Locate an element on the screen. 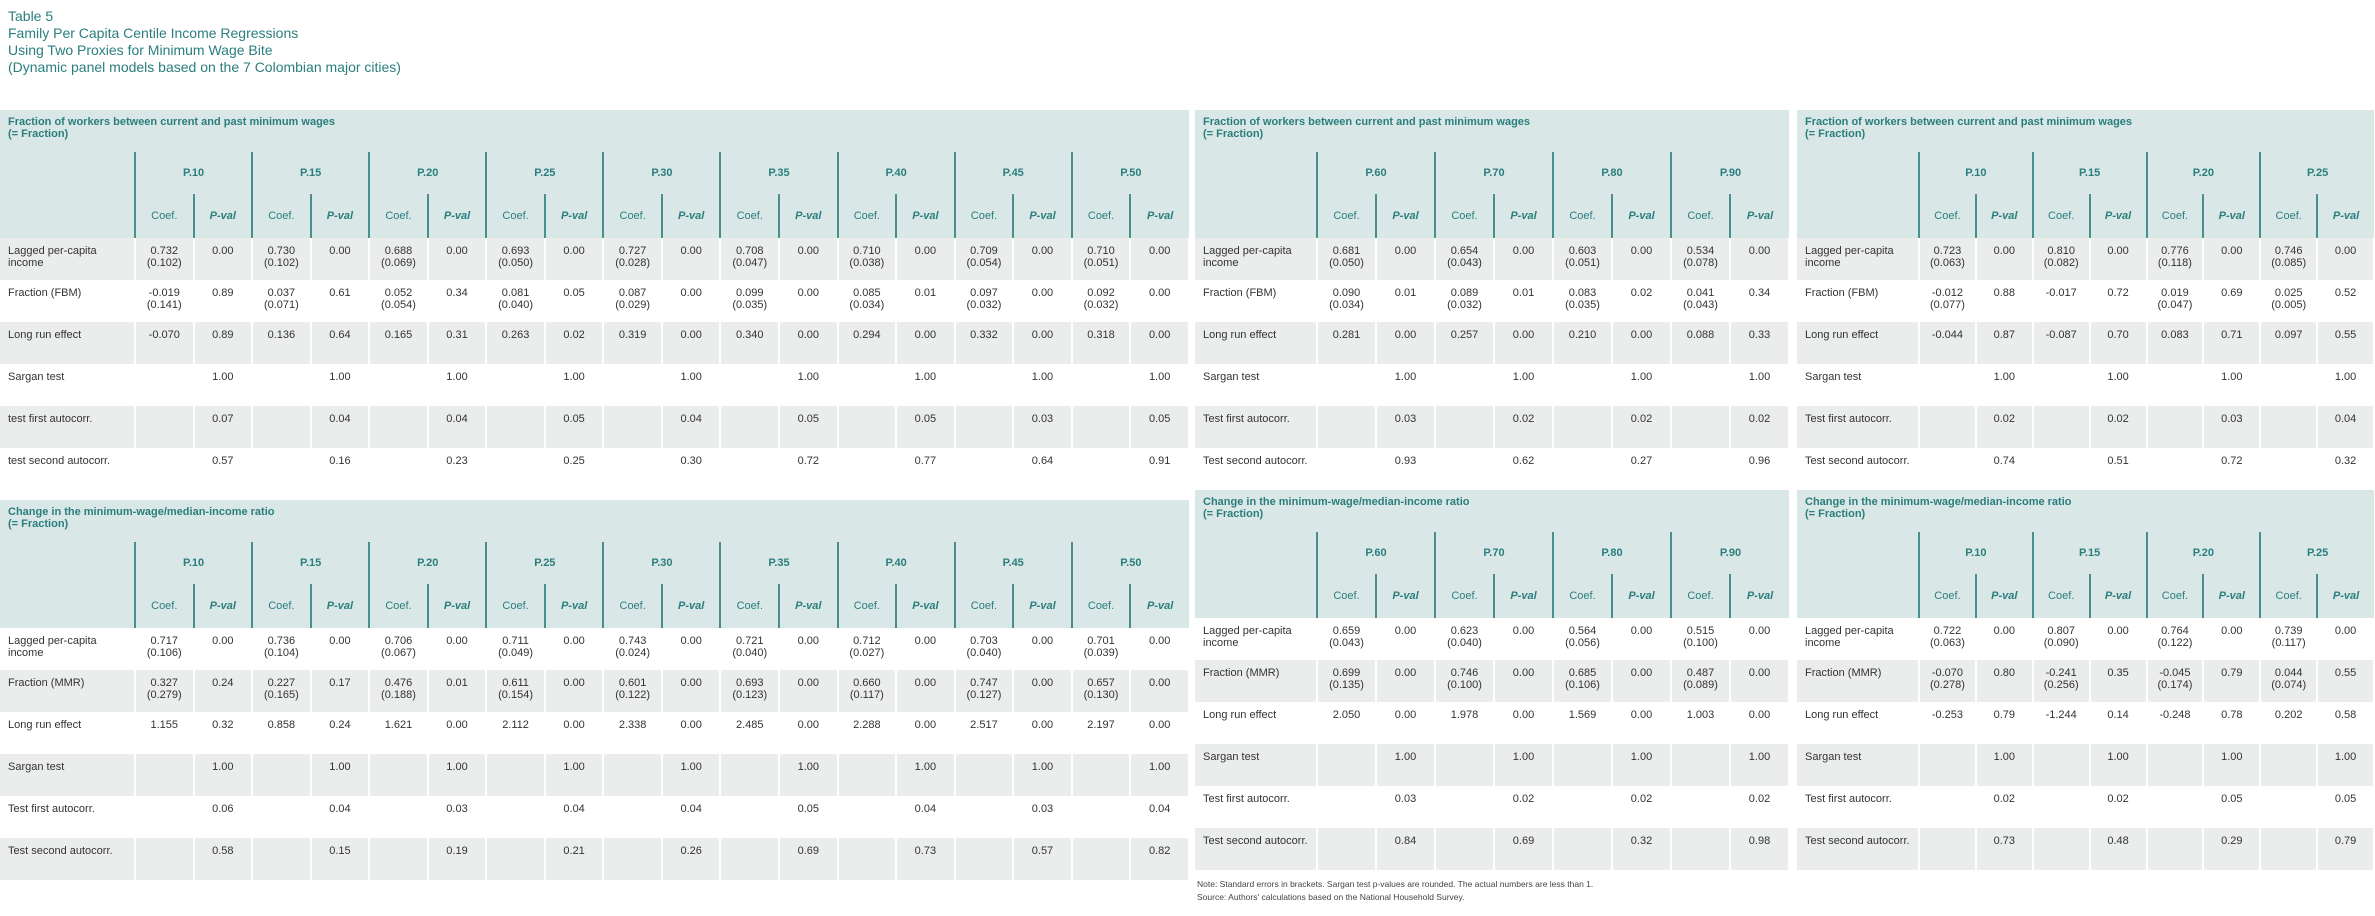  coef-value: 0.685 is located at coordinates (1582, 673).